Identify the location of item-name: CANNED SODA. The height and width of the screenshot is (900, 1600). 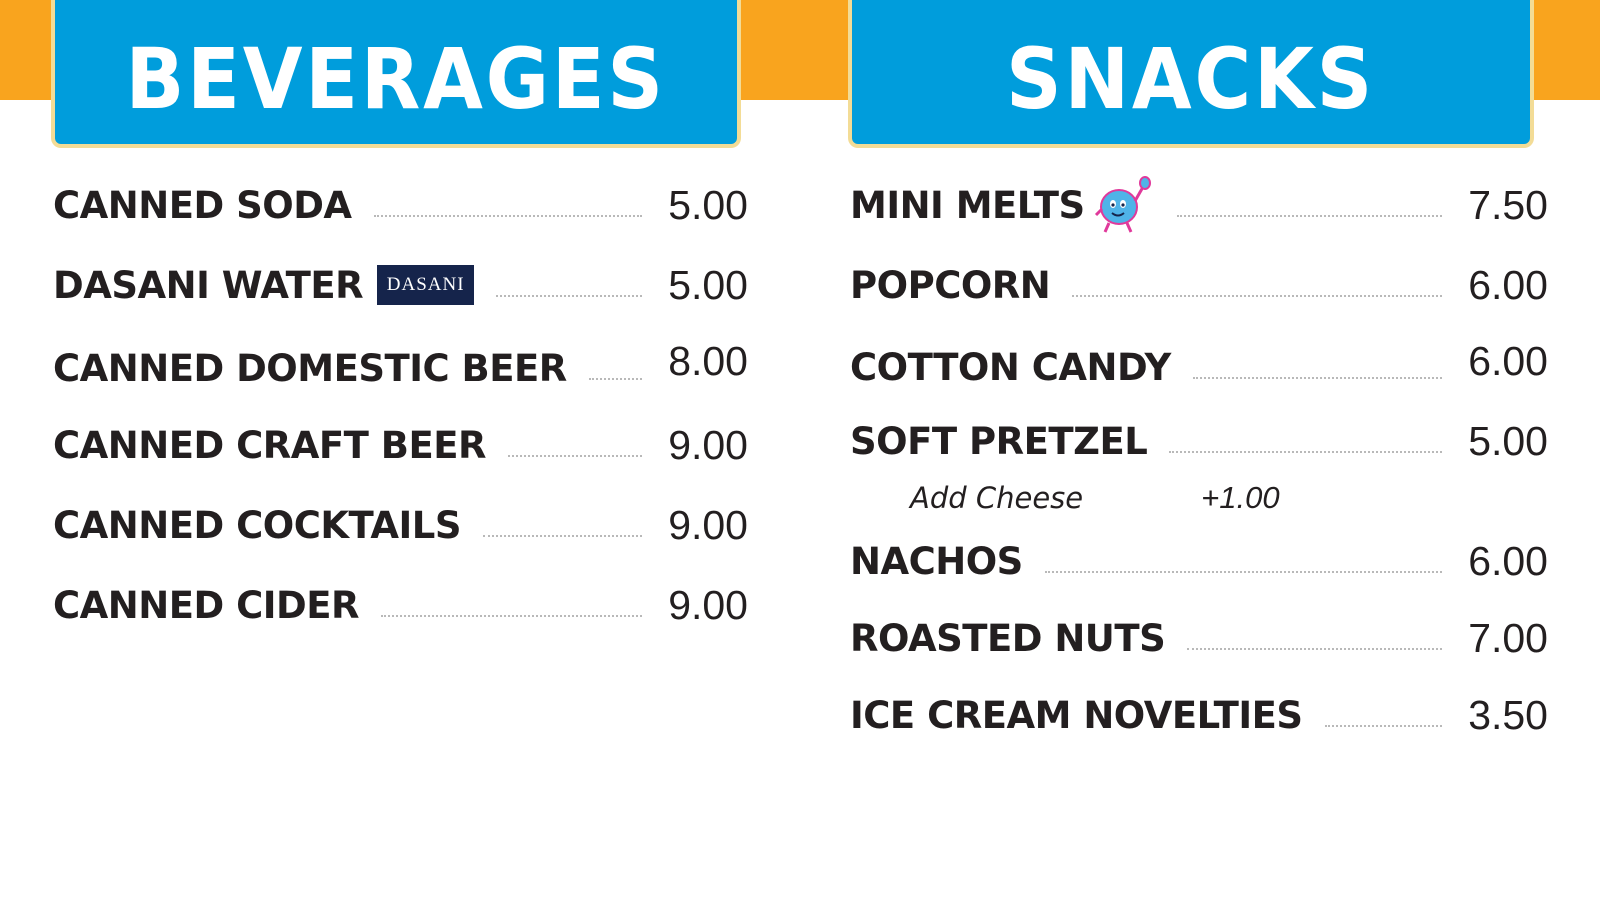
(202, 205).